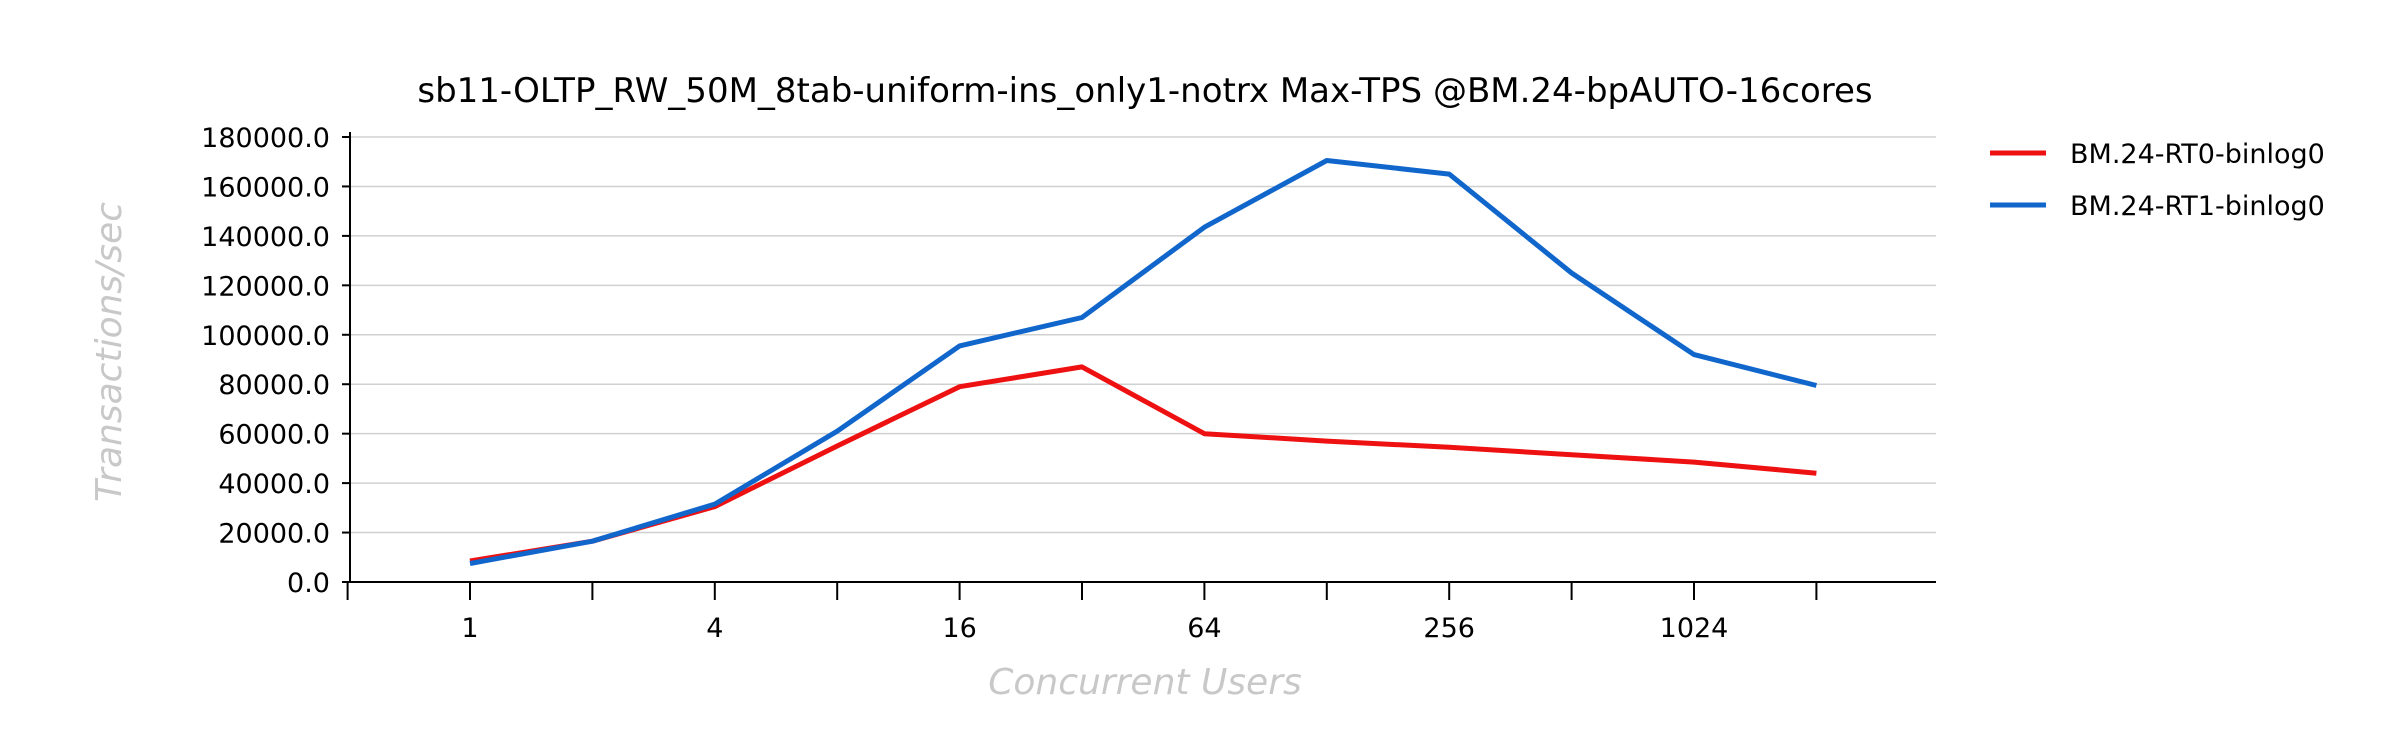 The image size is (2400, 748). Describe the element at coordinates (2197, 206) in the screenshot. I see `legend-label: BM.24-RT1-binlog0` at that location.